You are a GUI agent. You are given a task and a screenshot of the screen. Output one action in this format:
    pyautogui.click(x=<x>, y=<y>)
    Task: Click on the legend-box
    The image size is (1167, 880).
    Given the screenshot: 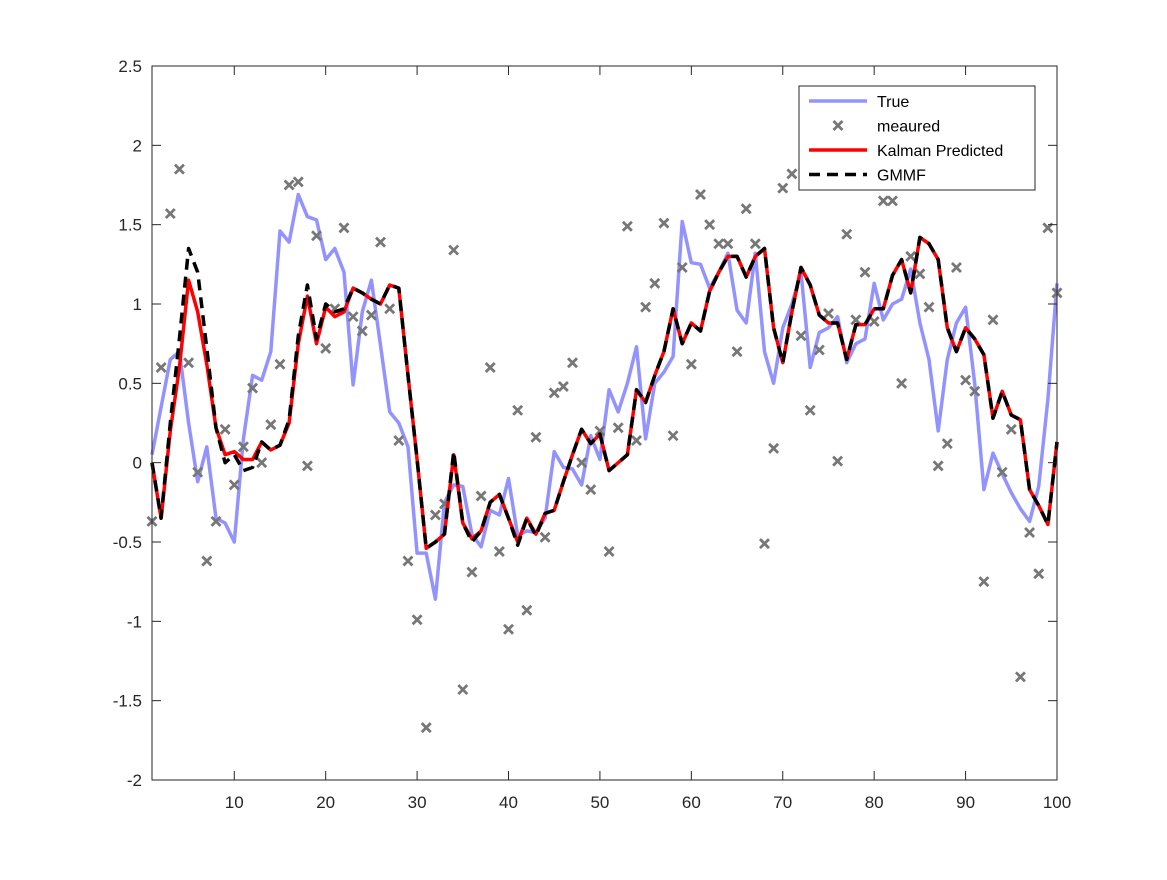 What is the action you would take?
    pyautogui.click(x=917, y=138)
    